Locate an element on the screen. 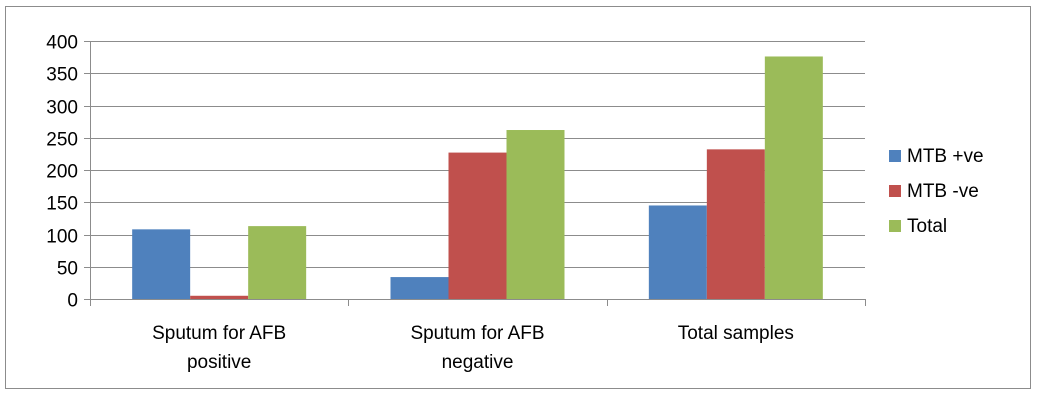 The width and height of the screenshot is (1037, 393). y-tick-label: 350 is located at coordinates (62, 75).